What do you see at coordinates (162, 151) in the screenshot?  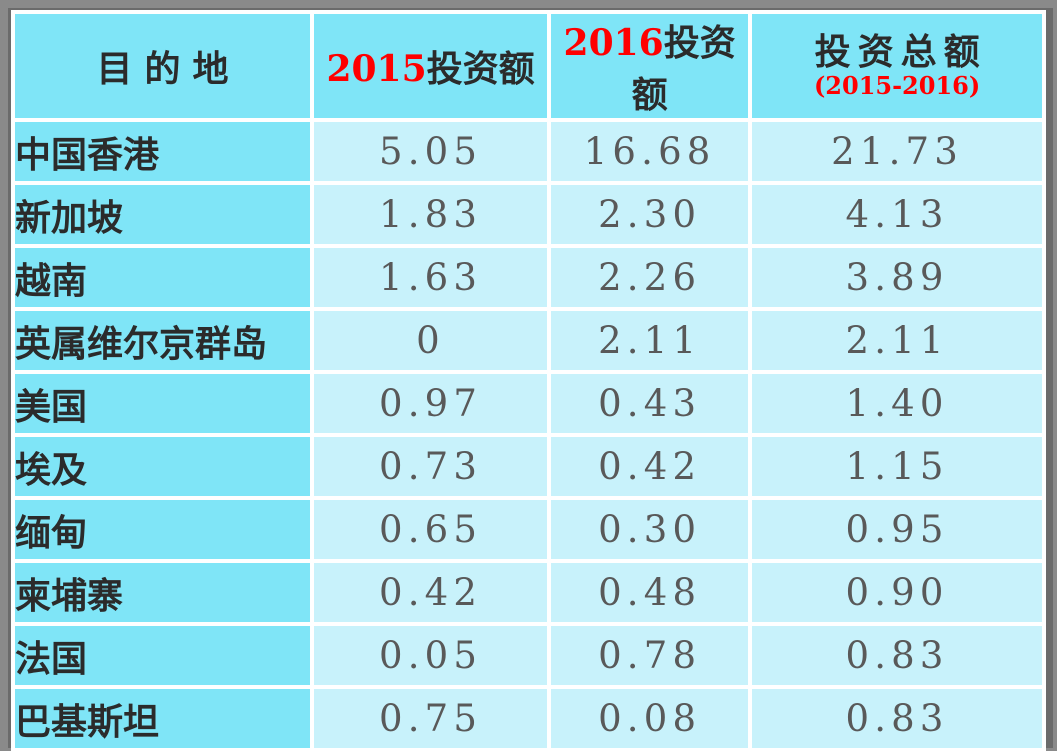 I see `destination-cell: 中国香港` at bounding box center [162, 151].